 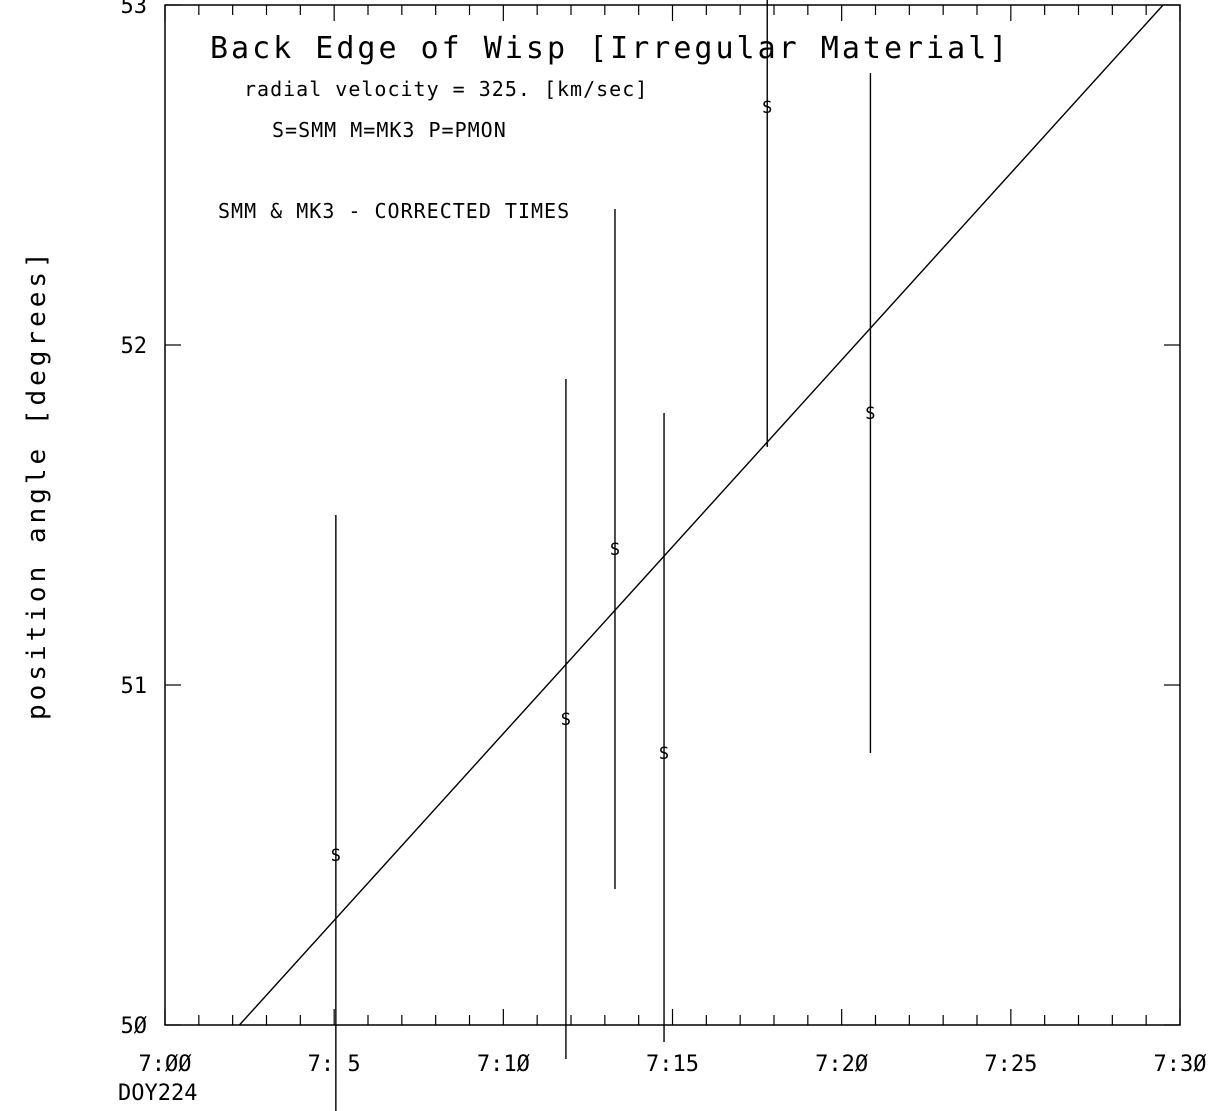 What do you see at coordinates (334, 1064) in the screenshot?
I see `x-tick-label: 7: 5` at bounding box center [334, 1064].